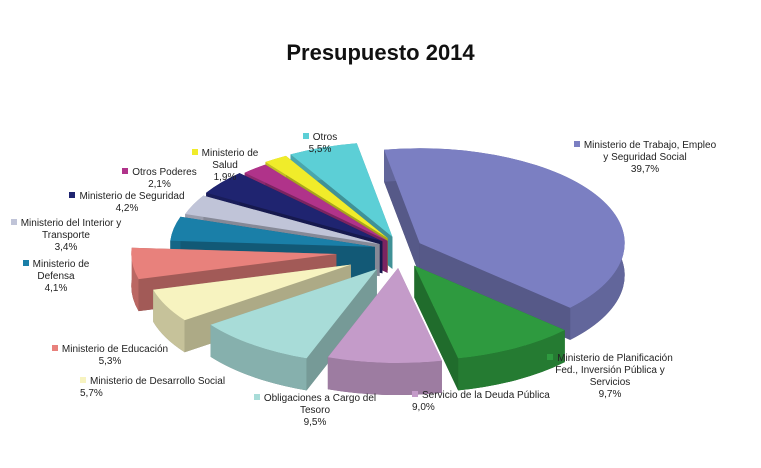 This screenshot has height=468, width=761. I want to click on data-label: Ministerio de Seguridad 4,2%, so click(127, 203).